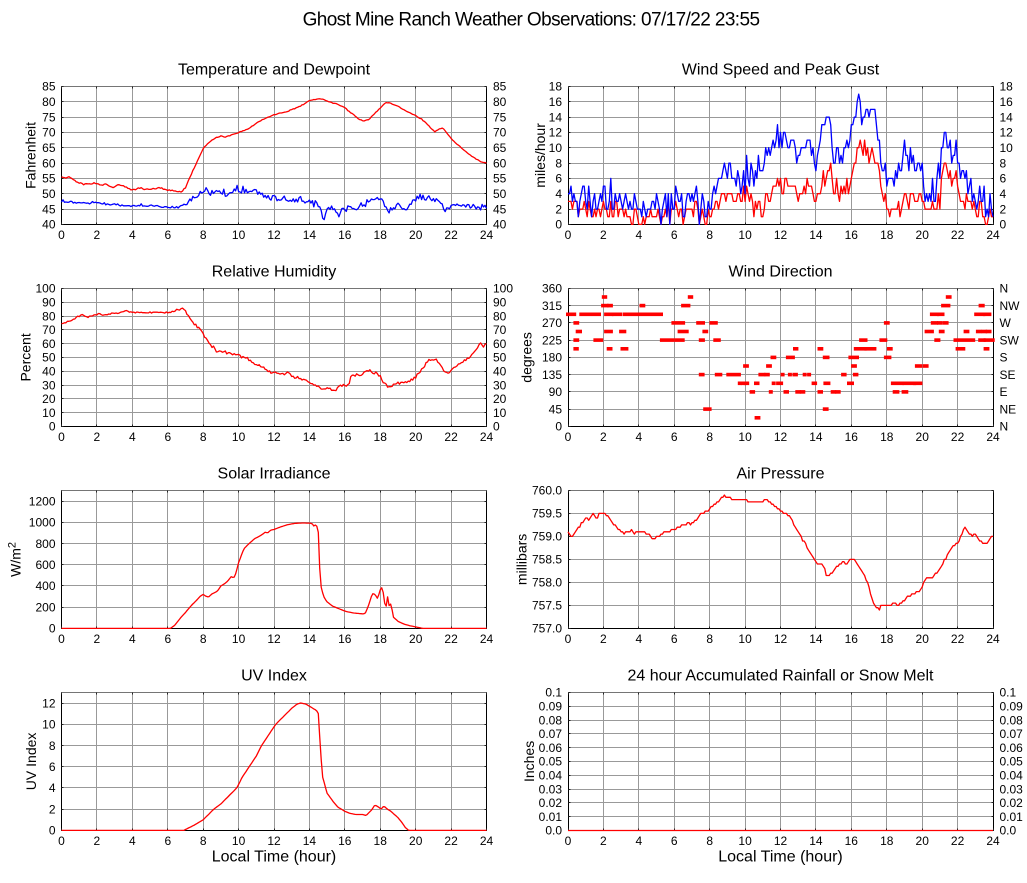 This screenshot has width=1027, height=883. Describe the element at coordinates (45, 608) in the screenshot. I see `svg-text: 200` at that location.